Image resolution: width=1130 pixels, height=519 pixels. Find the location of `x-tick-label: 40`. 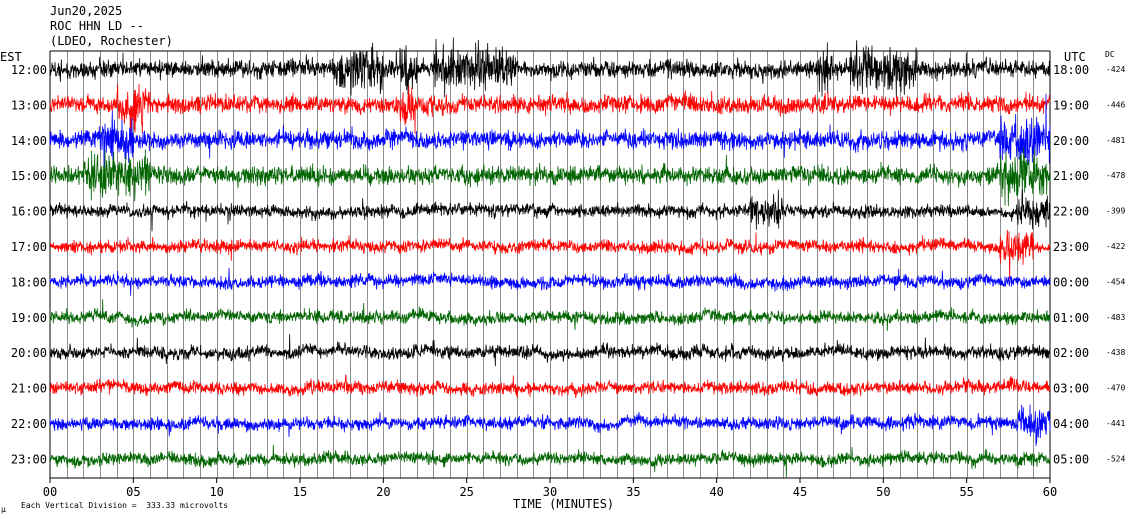

x-tick-label: 40 is located at coordinates (716, 492).